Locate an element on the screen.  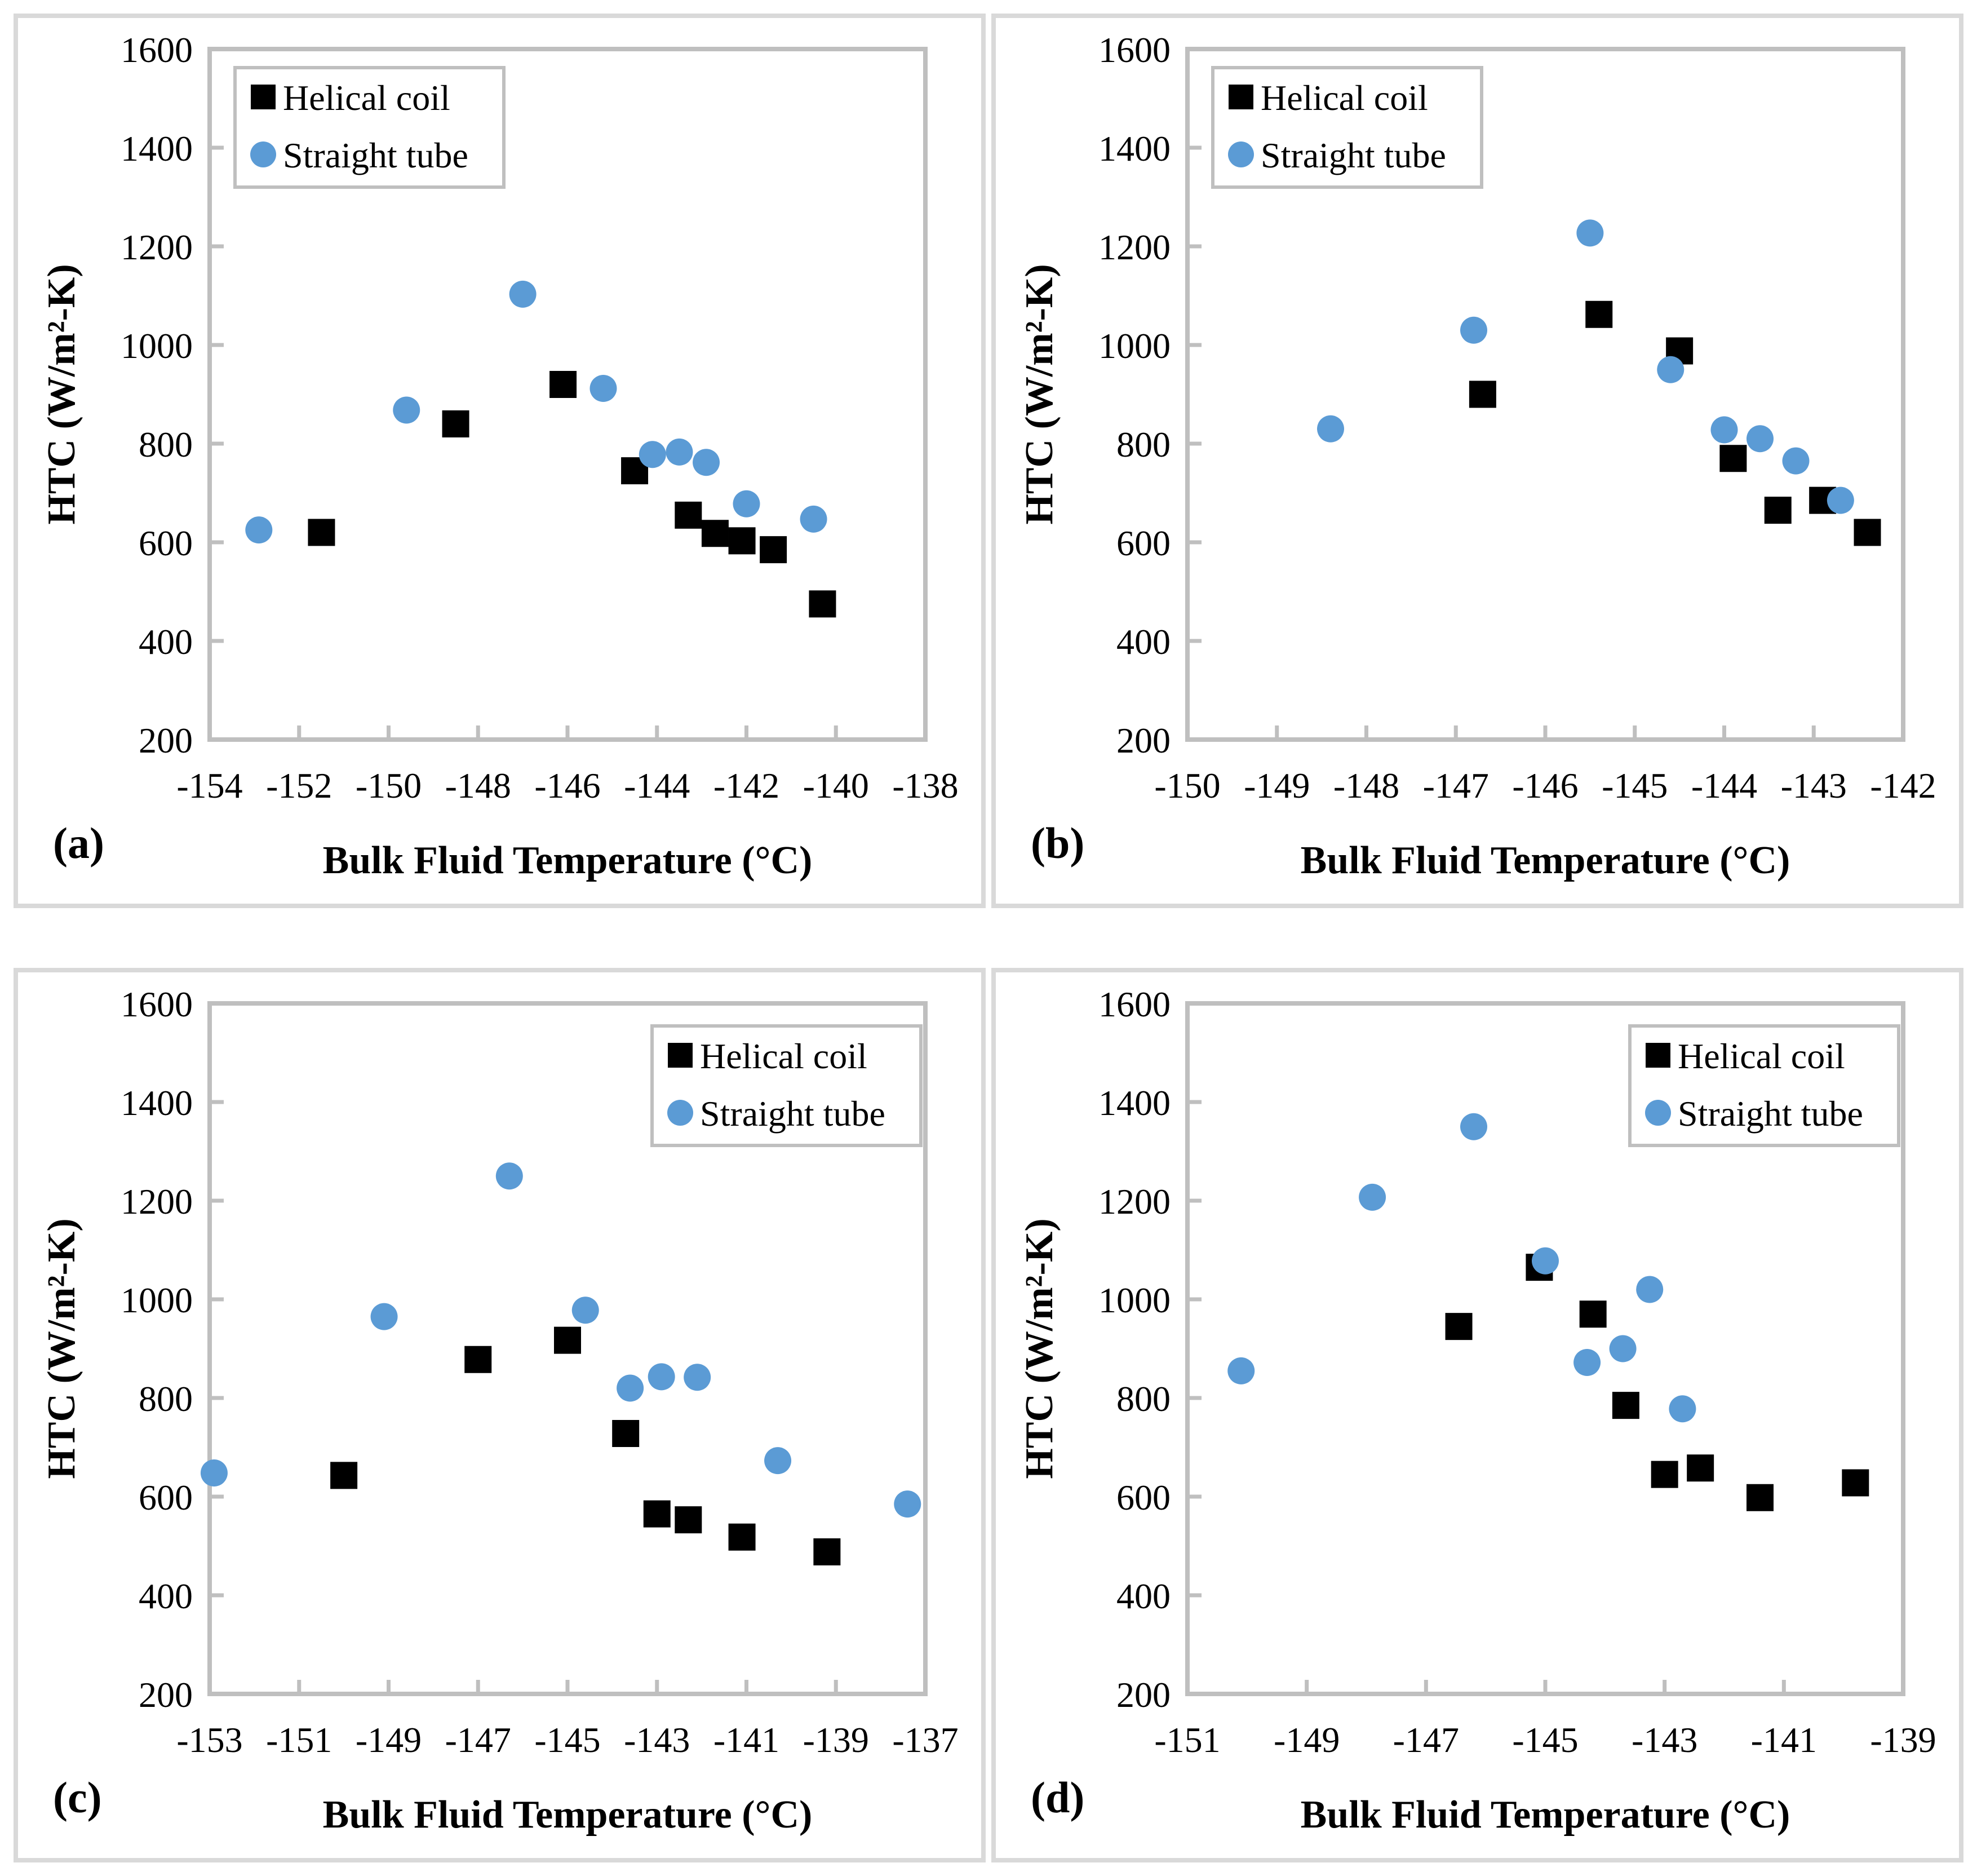
x-tick-label: -144 is located at coordinates (1724, 786).